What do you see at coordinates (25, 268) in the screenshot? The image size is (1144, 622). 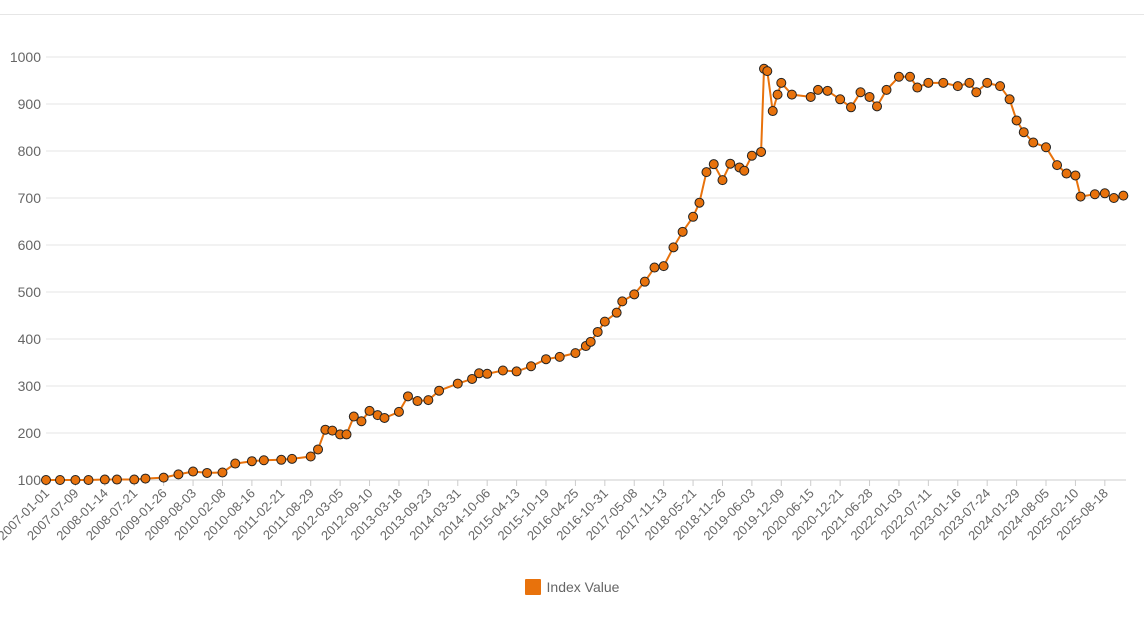 I see `y-axis-tick-labels: 100 200 300 400 500 600 700 800 900 1000` at bounding box center [25, 268].